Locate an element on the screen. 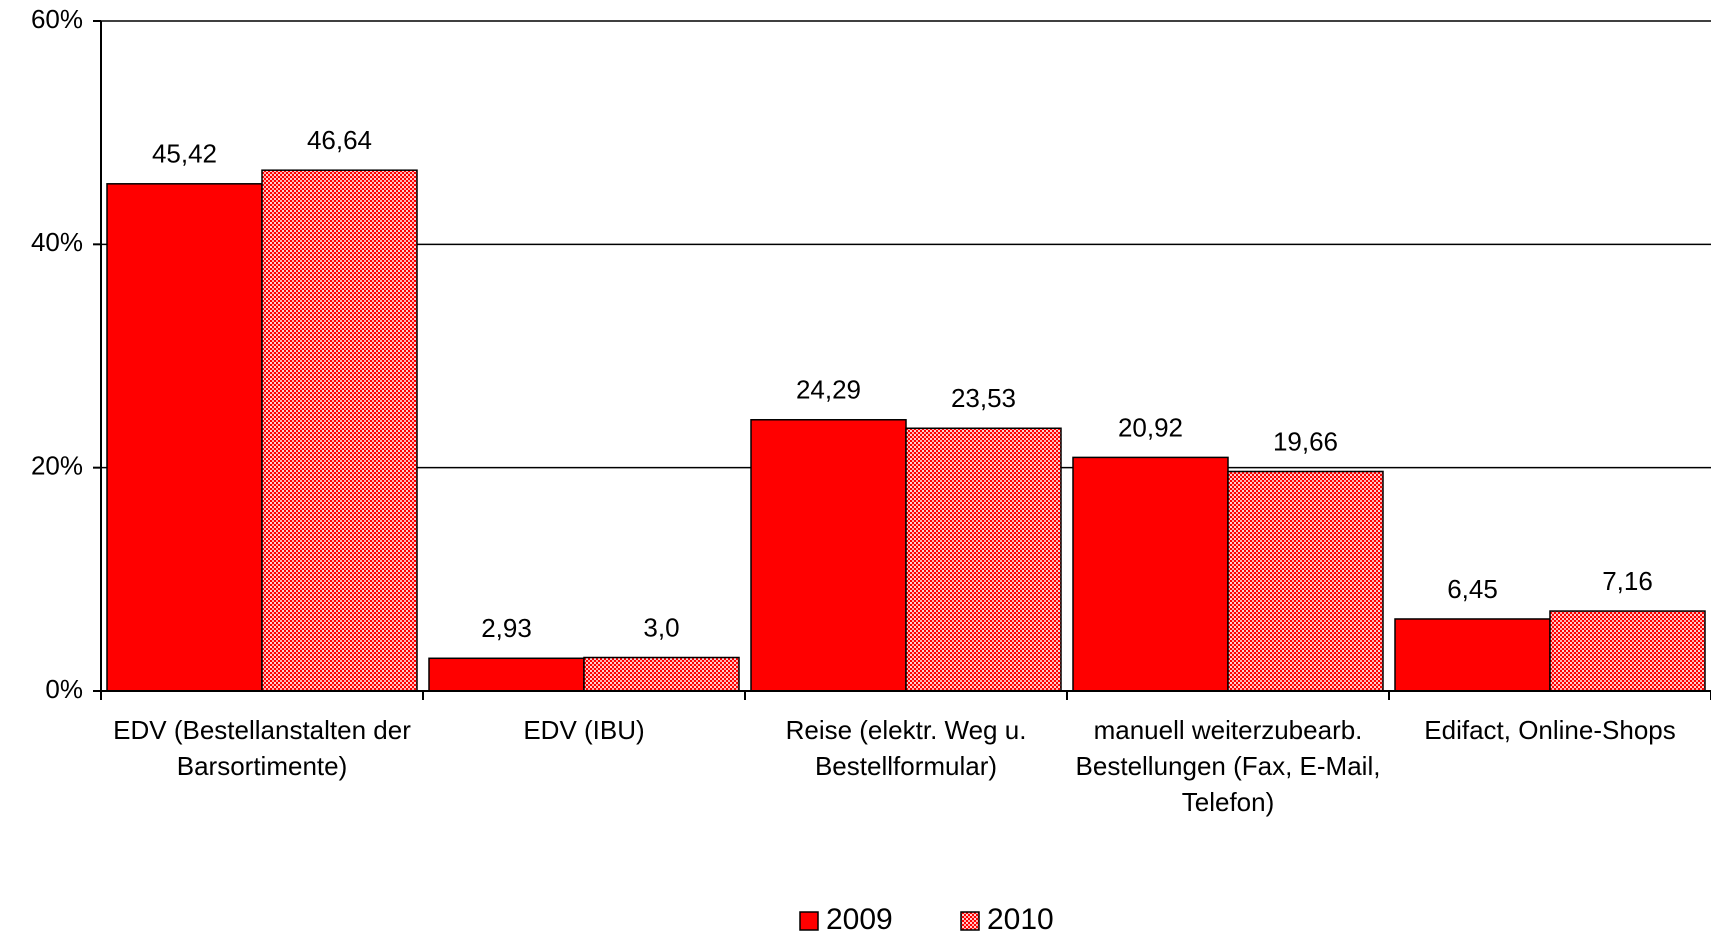 This screenshot has height=937, width=1711. x-tick-label: Edifact, Online-Shops is located at coordinates (1550, 730).